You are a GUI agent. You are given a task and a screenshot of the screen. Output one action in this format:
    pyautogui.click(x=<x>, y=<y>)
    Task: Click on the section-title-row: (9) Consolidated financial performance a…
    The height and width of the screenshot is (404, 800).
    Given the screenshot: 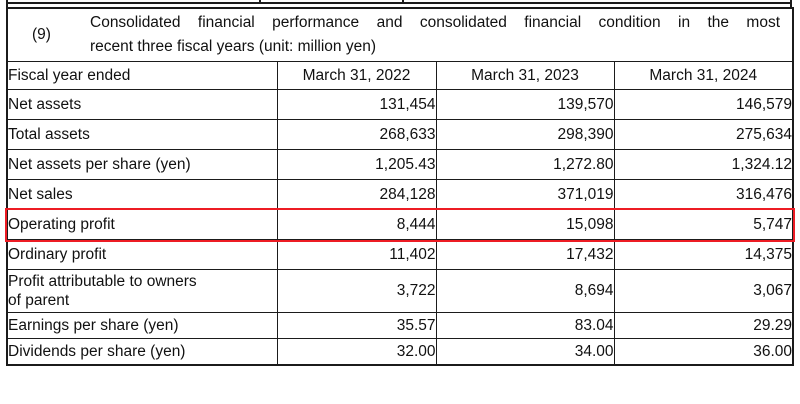 What is the action you would take?
    pyautogui.click(x=400, y=34)
    